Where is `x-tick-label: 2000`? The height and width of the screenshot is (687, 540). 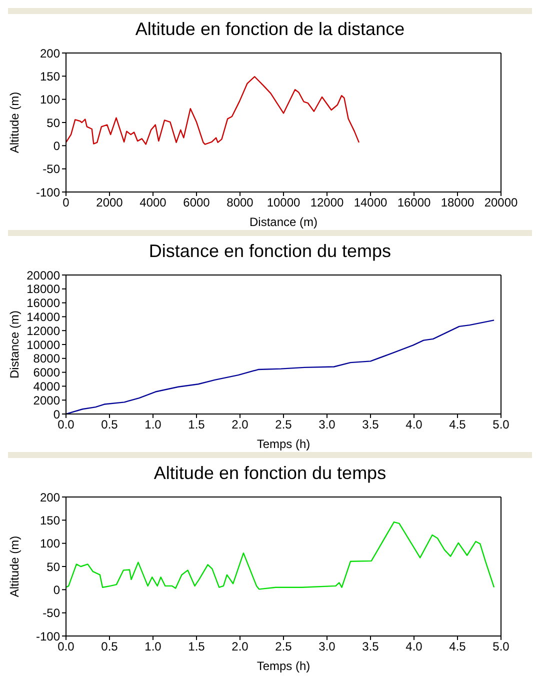
x-tick-label: 2000 is located at coordinates (110, 203).